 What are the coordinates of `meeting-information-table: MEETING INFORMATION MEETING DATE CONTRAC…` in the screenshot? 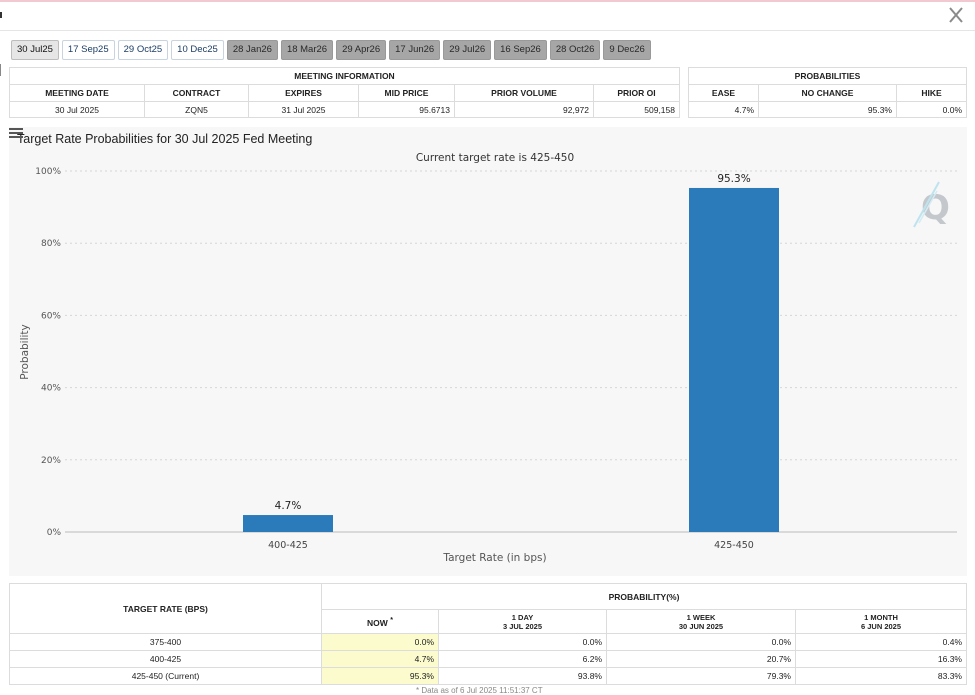 It's located at (344, 92).